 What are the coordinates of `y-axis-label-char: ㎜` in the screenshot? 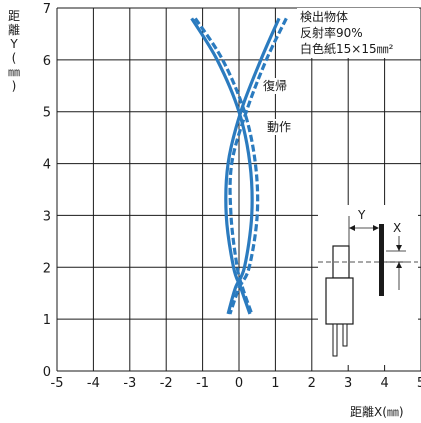 It's located at (14, 72).